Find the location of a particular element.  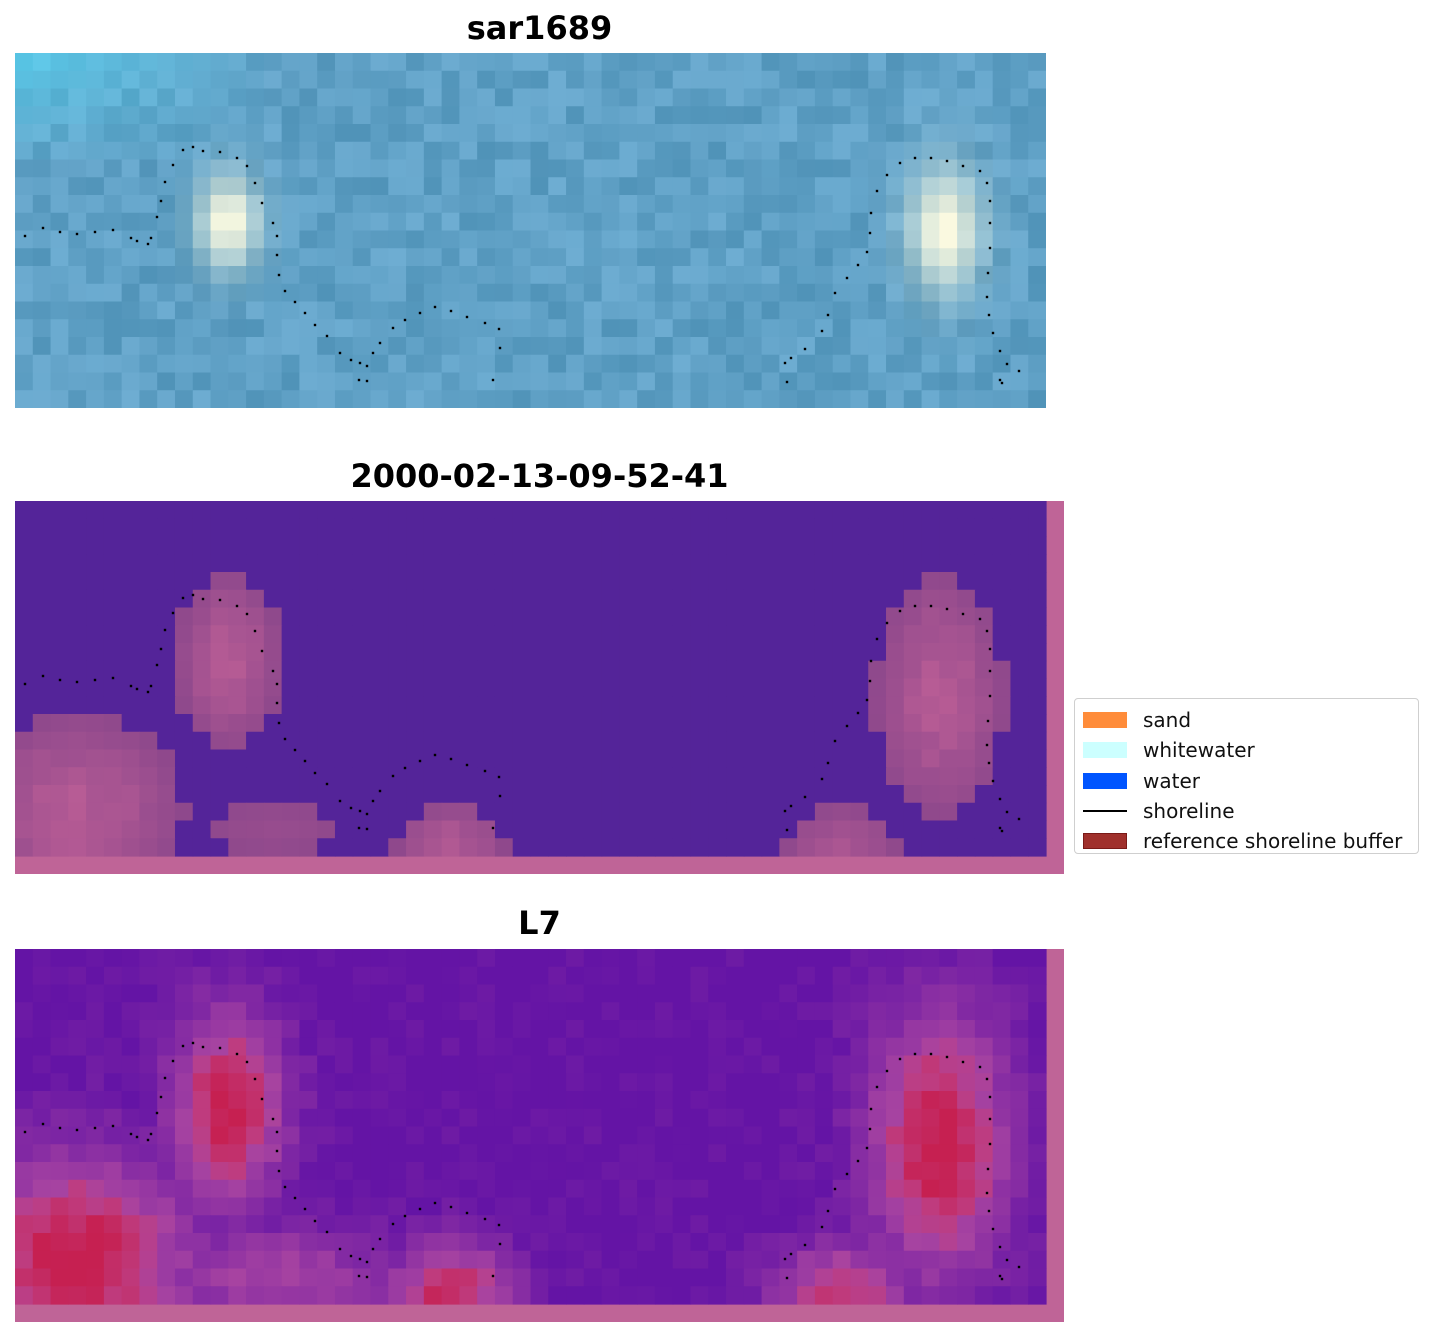

legend-label: reference shoreline buffer is located at coordinates (1273, 841).